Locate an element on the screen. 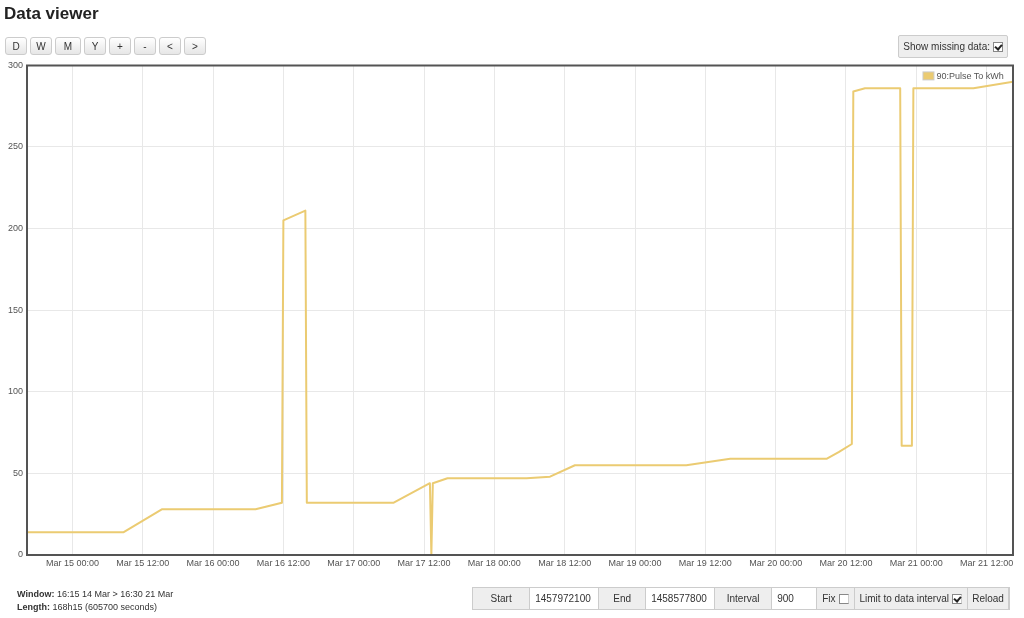 This screenshot has width=1024, height=618. x-tick-label: Mar 21 12:00 is located at coordinates (987, 562).